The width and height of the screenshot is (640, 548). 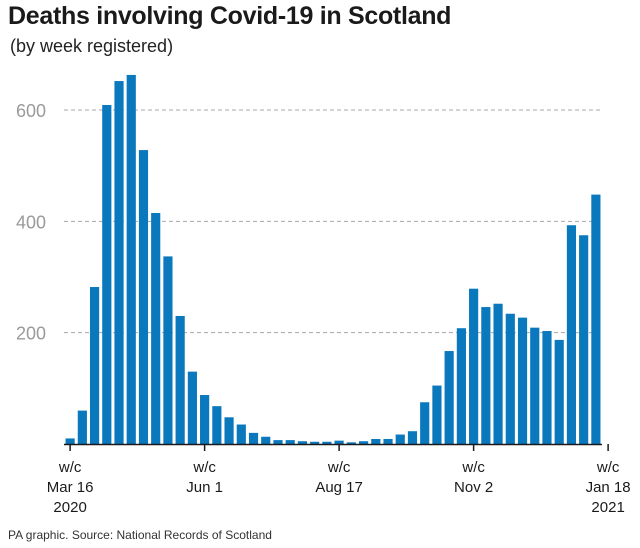 What do you see at coordinates (31, 111) in the screenshot?
I see `y-tick-label-600: 600` at bounding box center [31, 111].